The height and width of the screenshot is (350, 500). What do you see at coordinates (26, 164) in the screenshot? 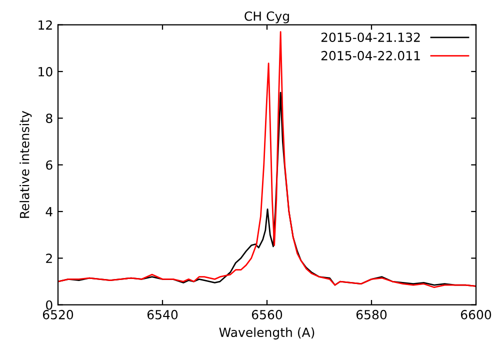
I see `y-axis-title: Relative intensity` at bounding box center [26, 164].